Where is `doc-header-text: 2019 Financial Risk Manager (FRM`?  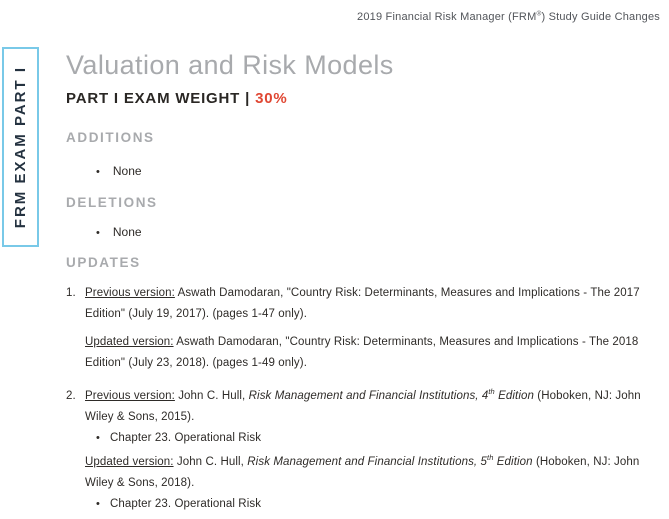 doc-header-text: 2019 Financial Risk Manager (FRM is located at coordinates (447, 17).